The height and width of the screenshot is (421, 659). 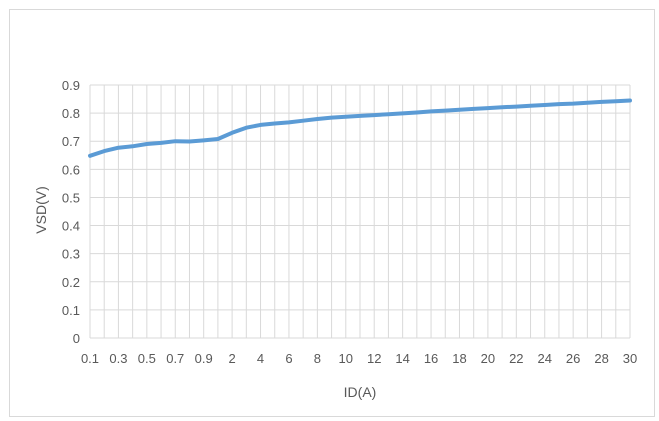 I want to click on series-layer, so click(x=360, y=128).